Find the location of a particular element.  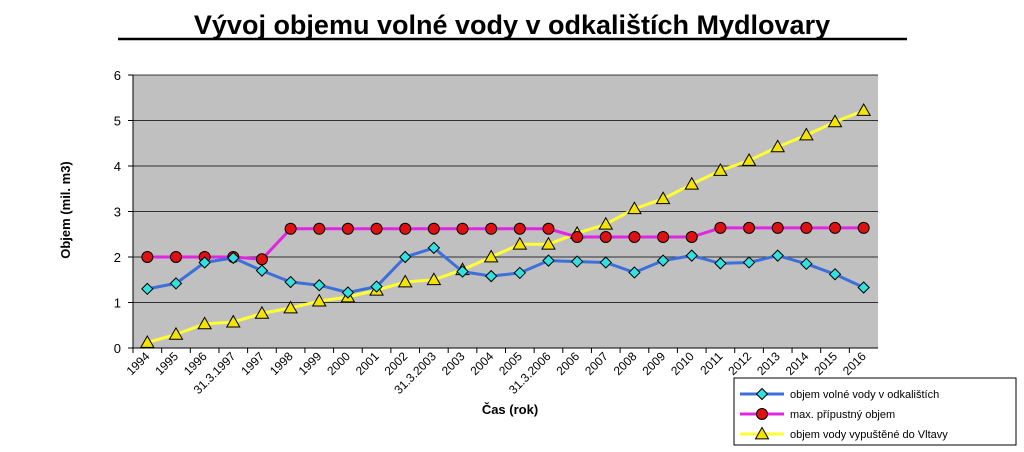

legend-label: max. přípustný objem is located at coordinates (842, 415).